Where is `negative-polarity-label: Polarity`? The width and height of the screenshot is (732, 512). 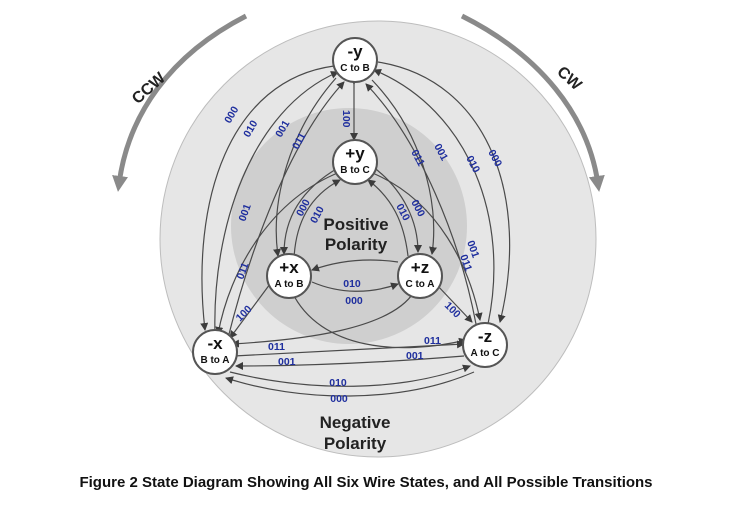
negative-polarity-label: Polarity is located at coordinates (355, 443).